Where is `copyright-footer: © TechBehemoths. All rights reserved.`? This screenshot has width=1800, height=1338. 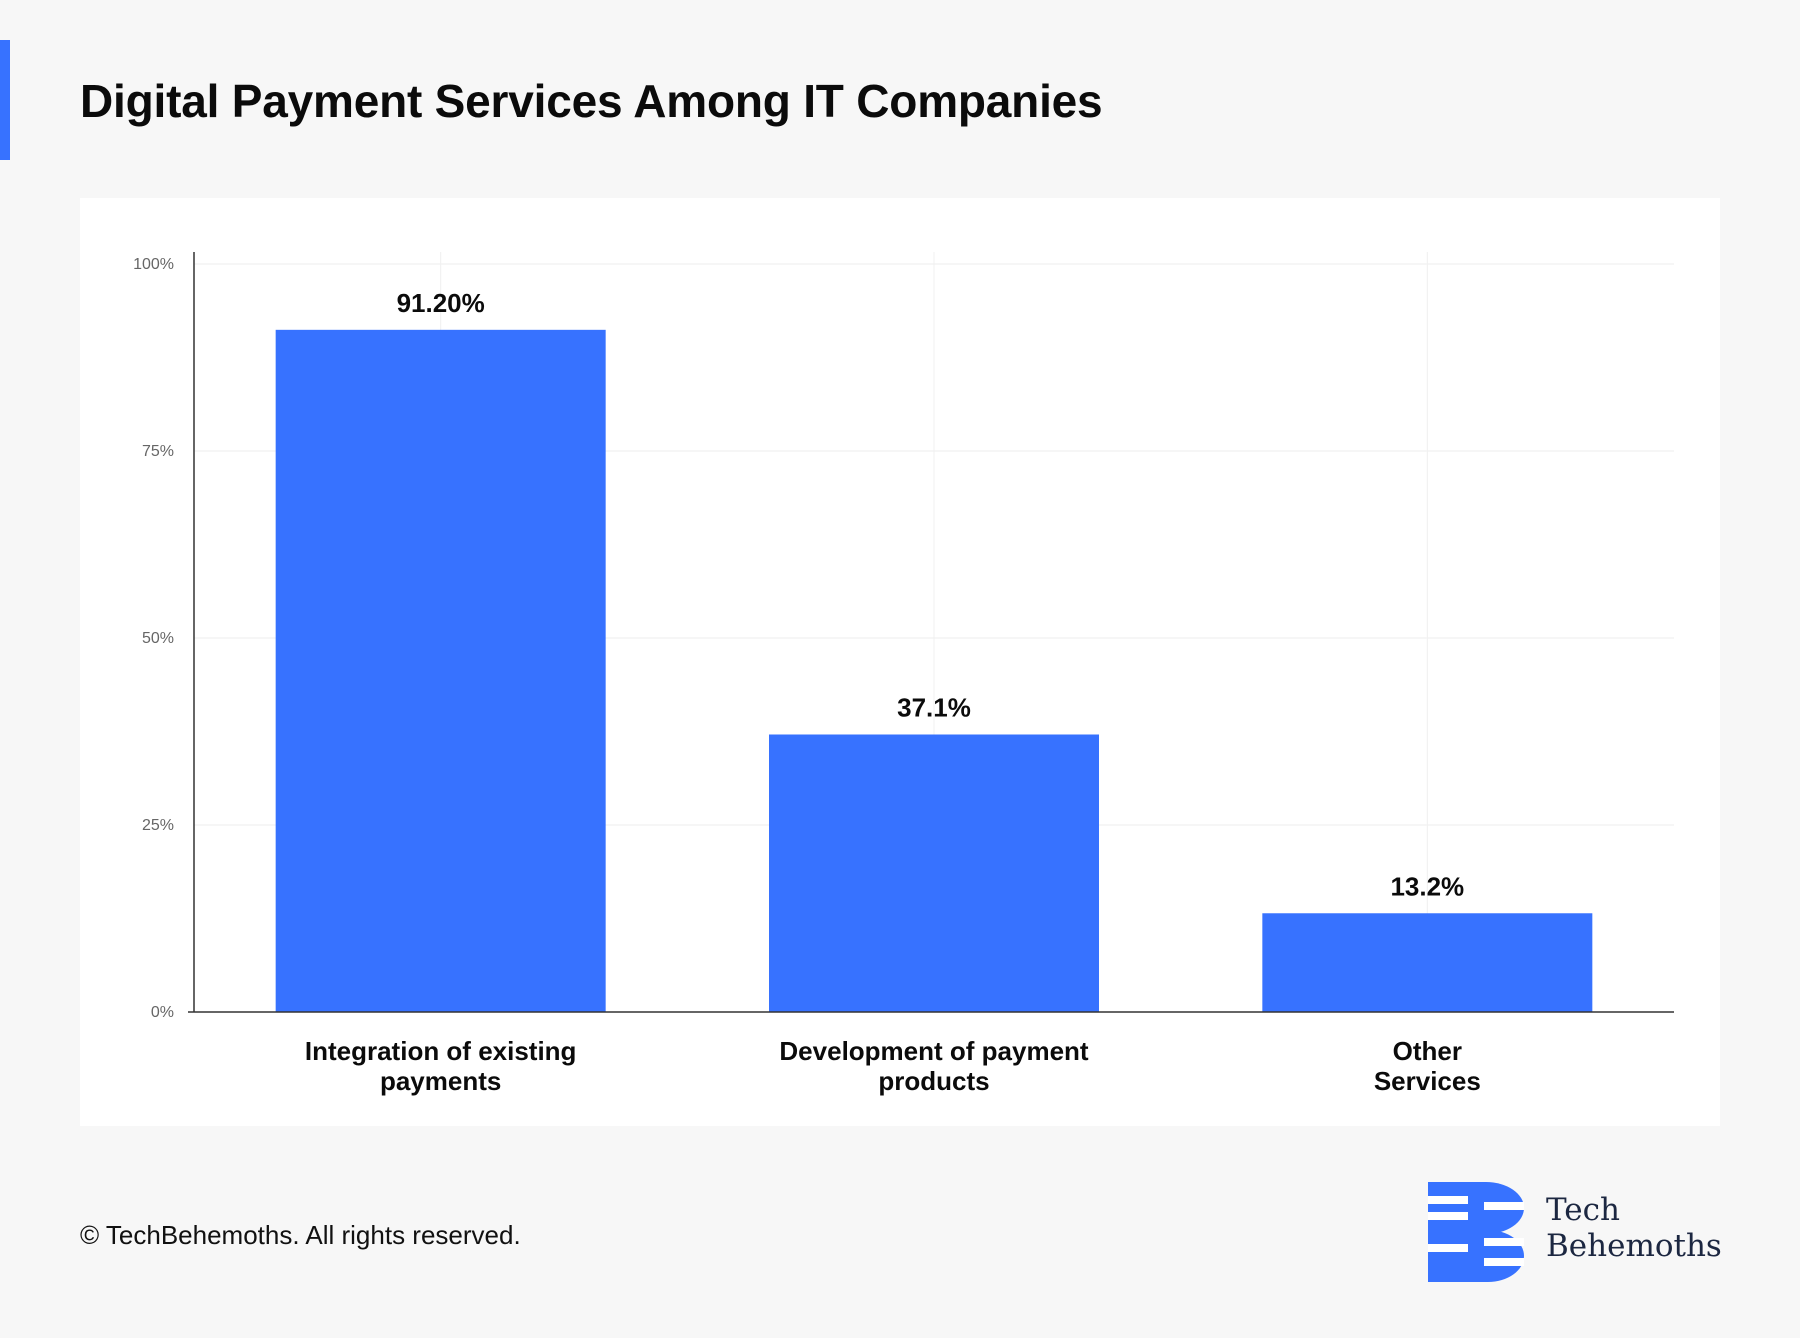 copyright-footer: © TechBehemoths. All rights reserved. is located at coordinates (300, 1235).